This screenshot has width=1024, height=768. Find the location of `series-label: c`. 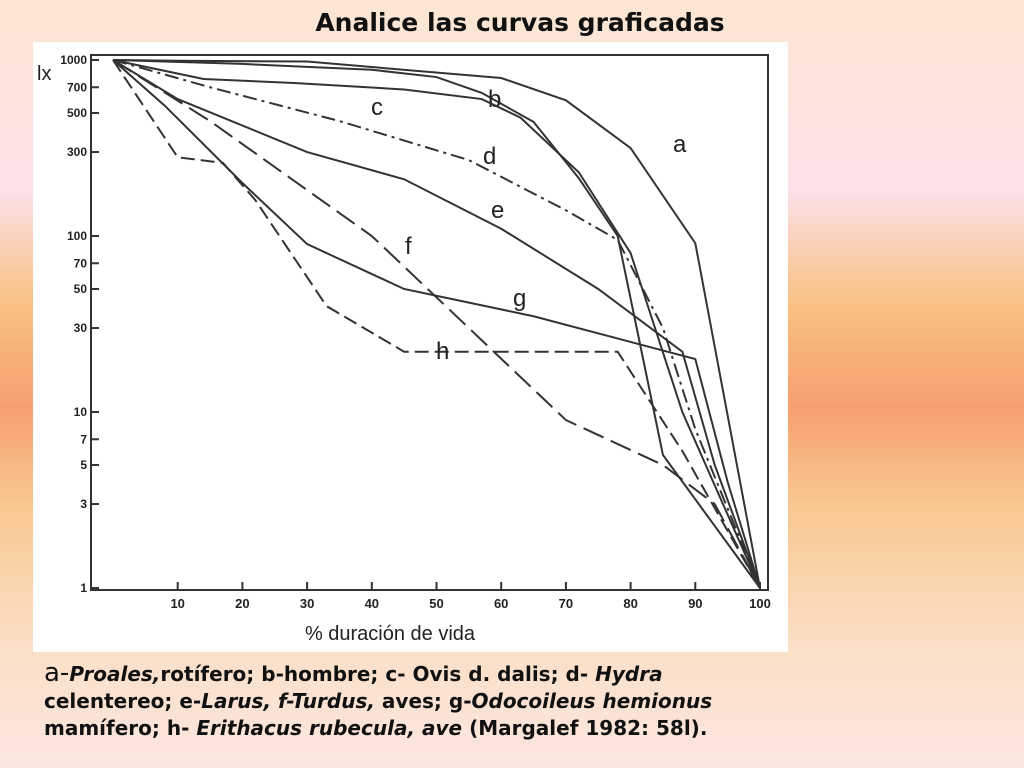

series-label: c is located at coordinates (377, 107).